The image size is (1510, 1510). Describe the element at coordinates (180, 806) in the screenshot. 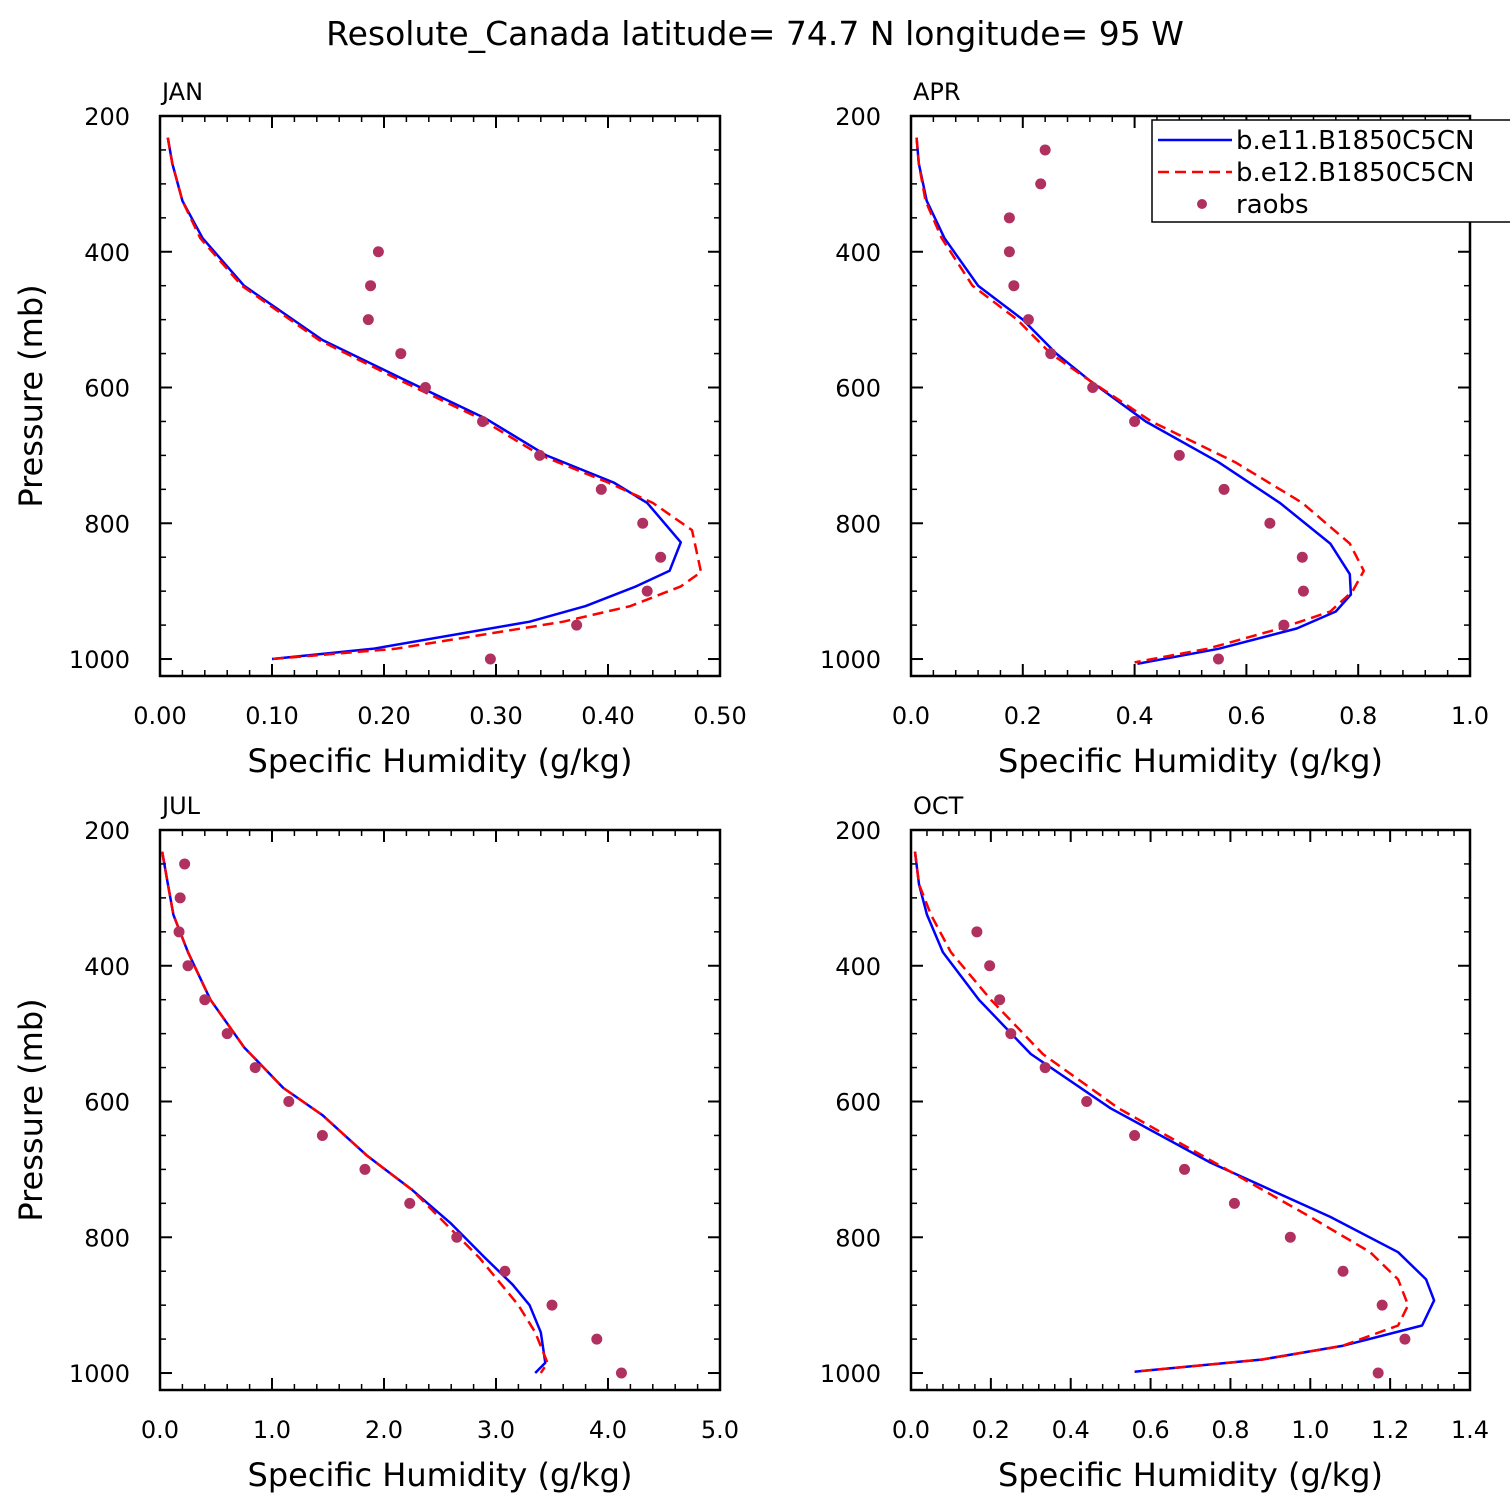

I see `panel-label: JUL` at that location.